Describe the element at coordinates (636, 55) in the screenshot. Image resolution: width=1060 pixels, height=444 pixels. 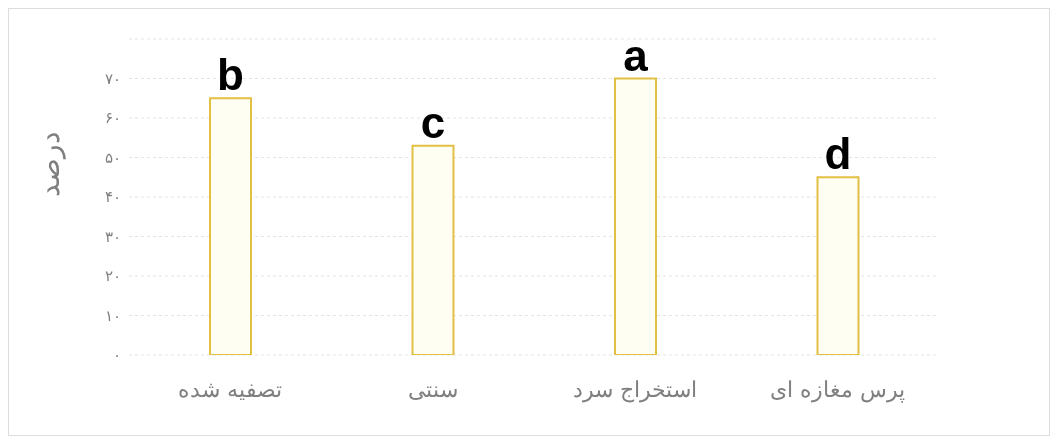
I see `data-label: a` at that location.